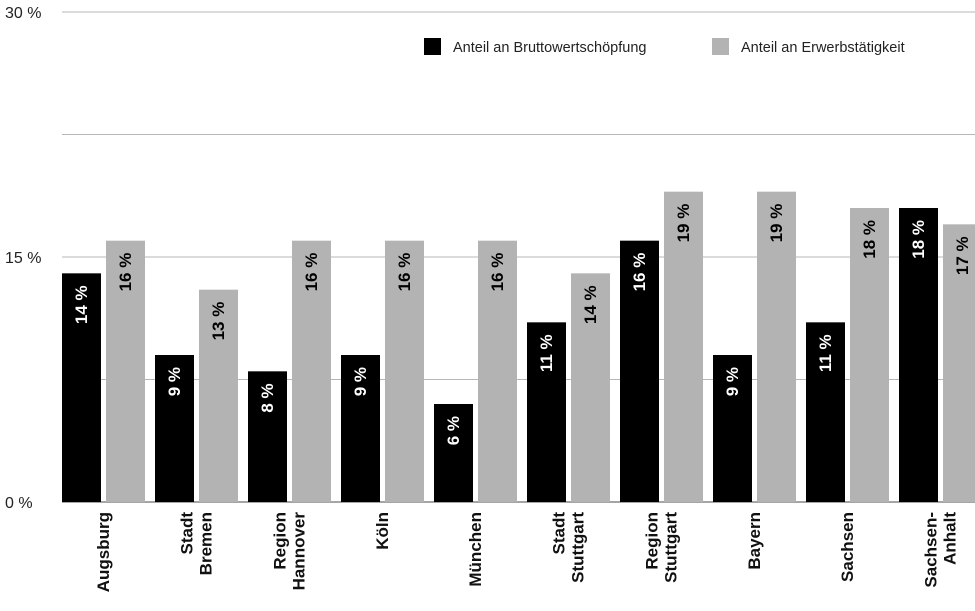 The height and width of the screenshot is (611, 975). I want to click on legend-item: Anteil an Bruttowertschöpfung, so click(535, 47).